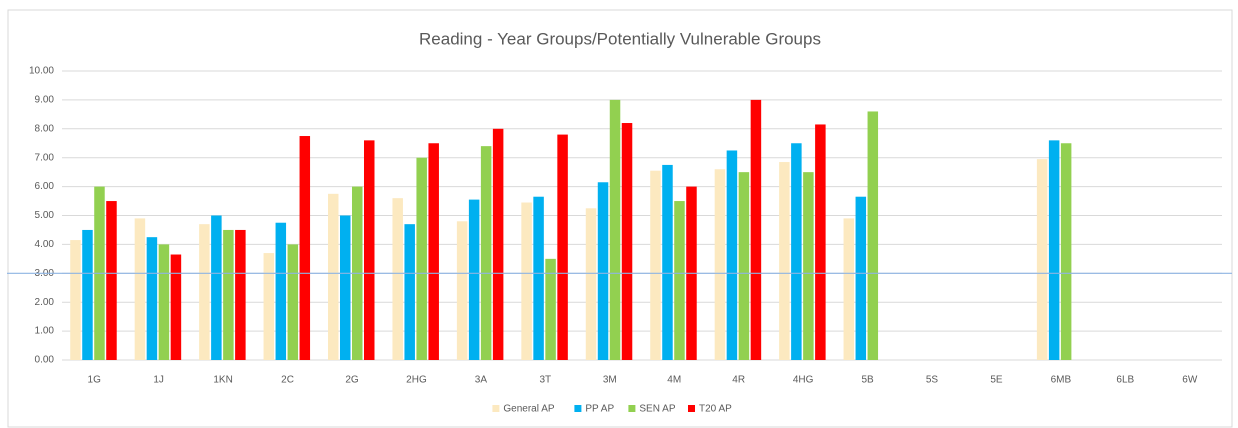  I want to click on legend-label: SEN AP, so click(657, 409).